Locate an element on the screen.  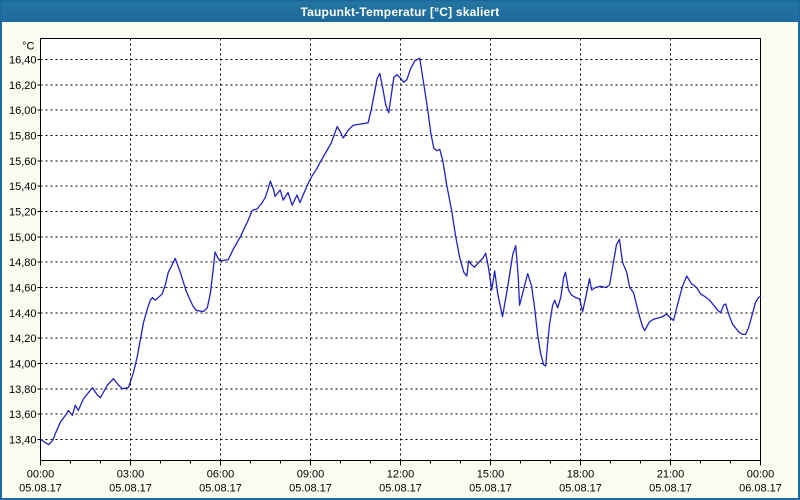
y-tick-label: 15,20 is located at coordinates (23, 213).